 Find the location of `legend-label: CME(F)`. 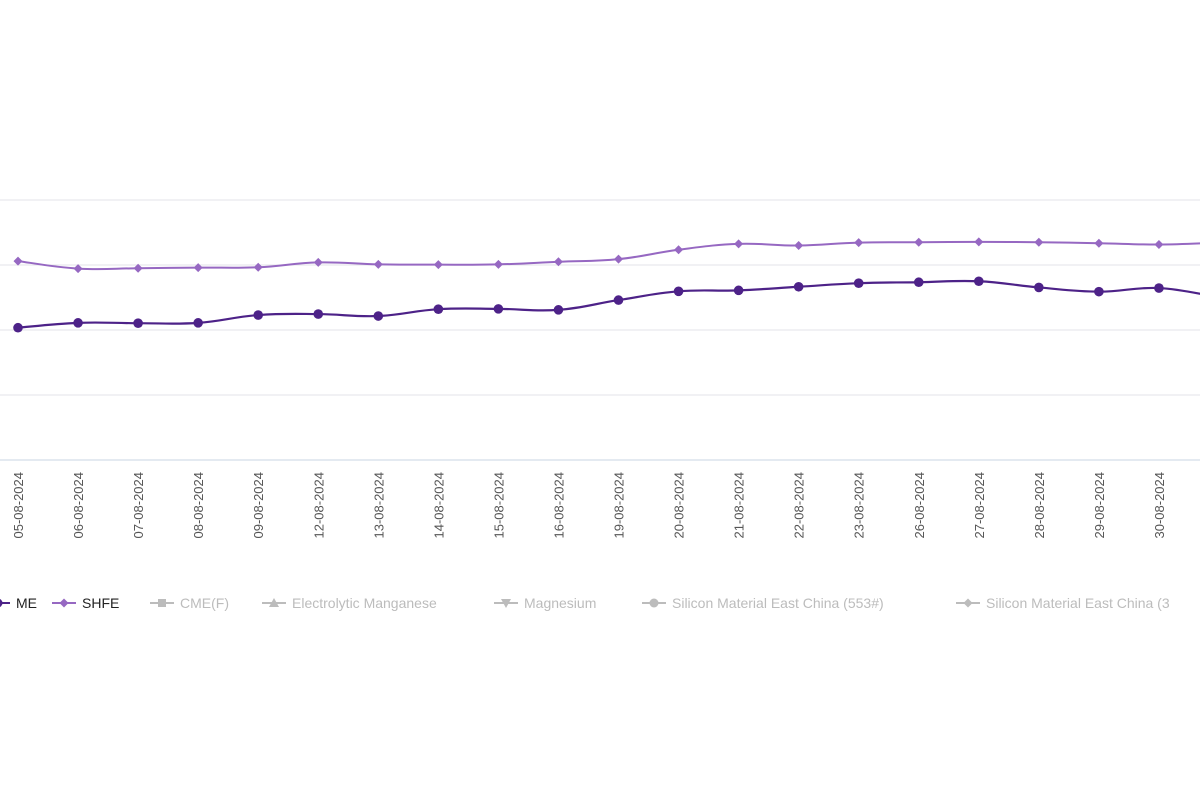

legend-label: CME(F) is located at coordinates (204, 603).